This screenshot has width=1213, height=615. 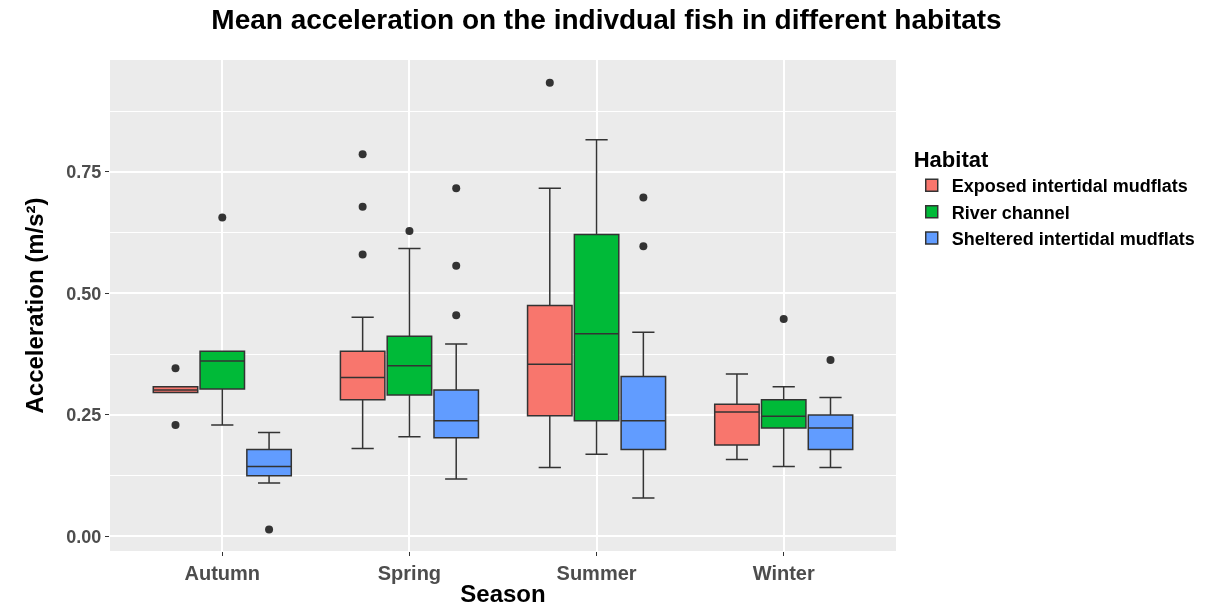 I want to click on y-tick-label: 0.00, so click(x=84, y=536).